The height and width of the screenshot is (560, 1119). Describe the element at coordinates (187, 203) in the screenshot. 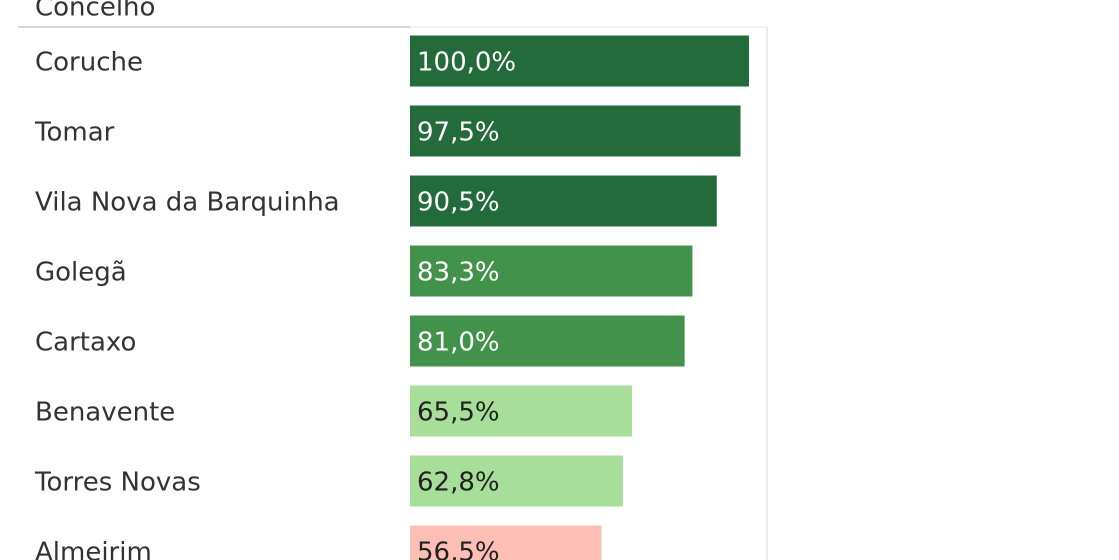

I see `category-label: Vila Nova da Barquinha` at that location.